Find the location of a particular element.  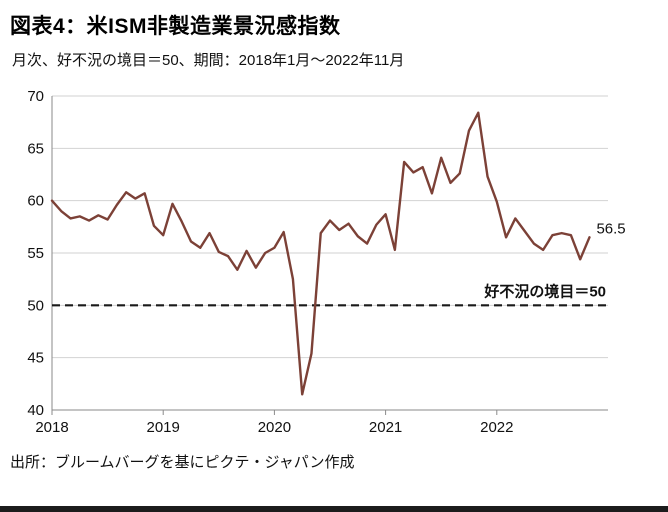

x-tick-label: 2022 is located at coordinates (496, 427).